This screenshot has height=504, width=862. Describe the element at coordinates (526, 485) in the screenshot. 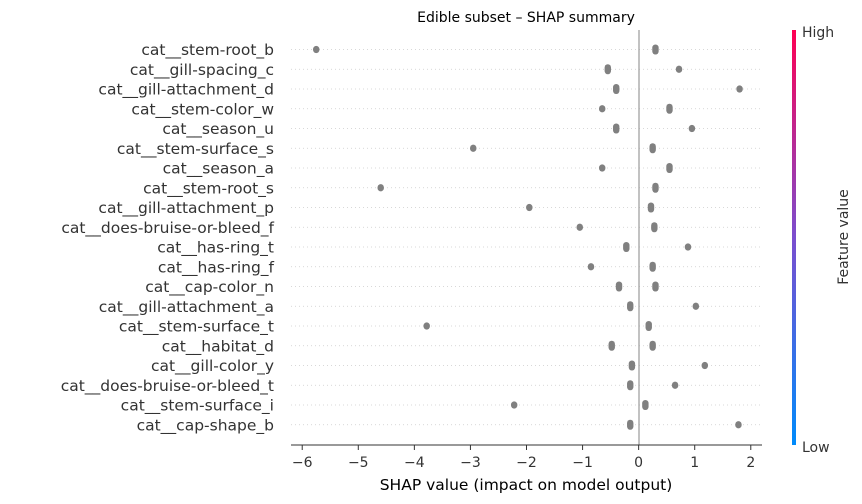

I see `x-axis-title: SHAP value (impact on model output)` at that location.